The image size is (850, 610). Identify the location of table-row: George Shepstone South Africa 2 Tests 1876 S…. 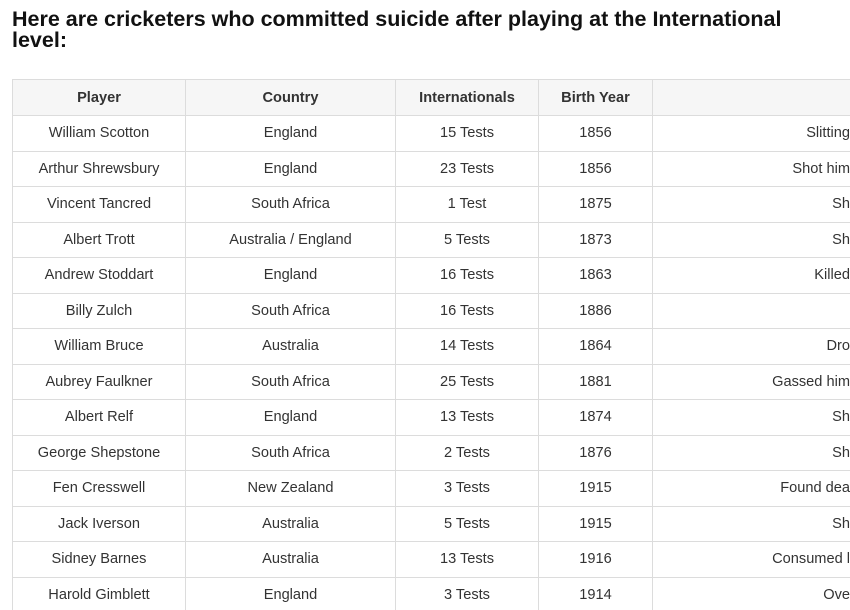
(431, 452).